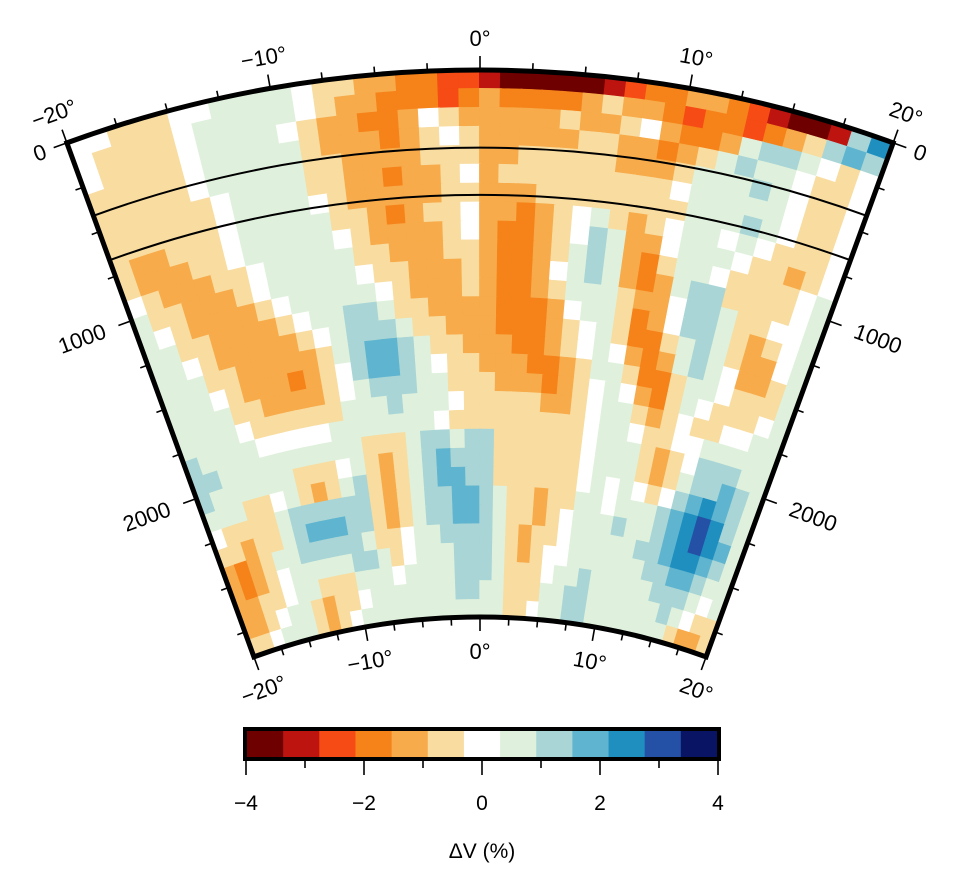  What do you see at coordinates (482, 767) in the screenshot?
I see `colorbar-ticks` at bounding box center [482, 767].